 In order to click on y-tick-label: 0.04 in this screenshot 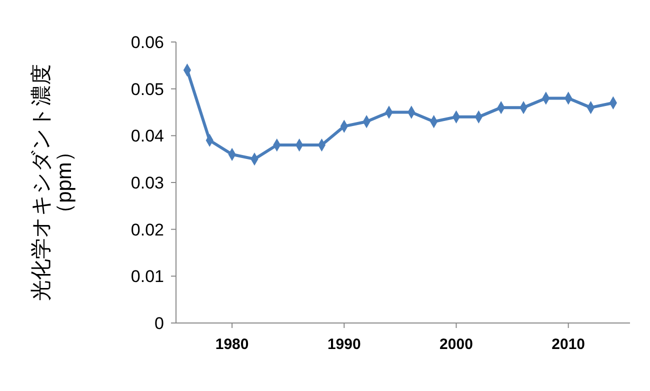, I will do `click(147, 136)`.